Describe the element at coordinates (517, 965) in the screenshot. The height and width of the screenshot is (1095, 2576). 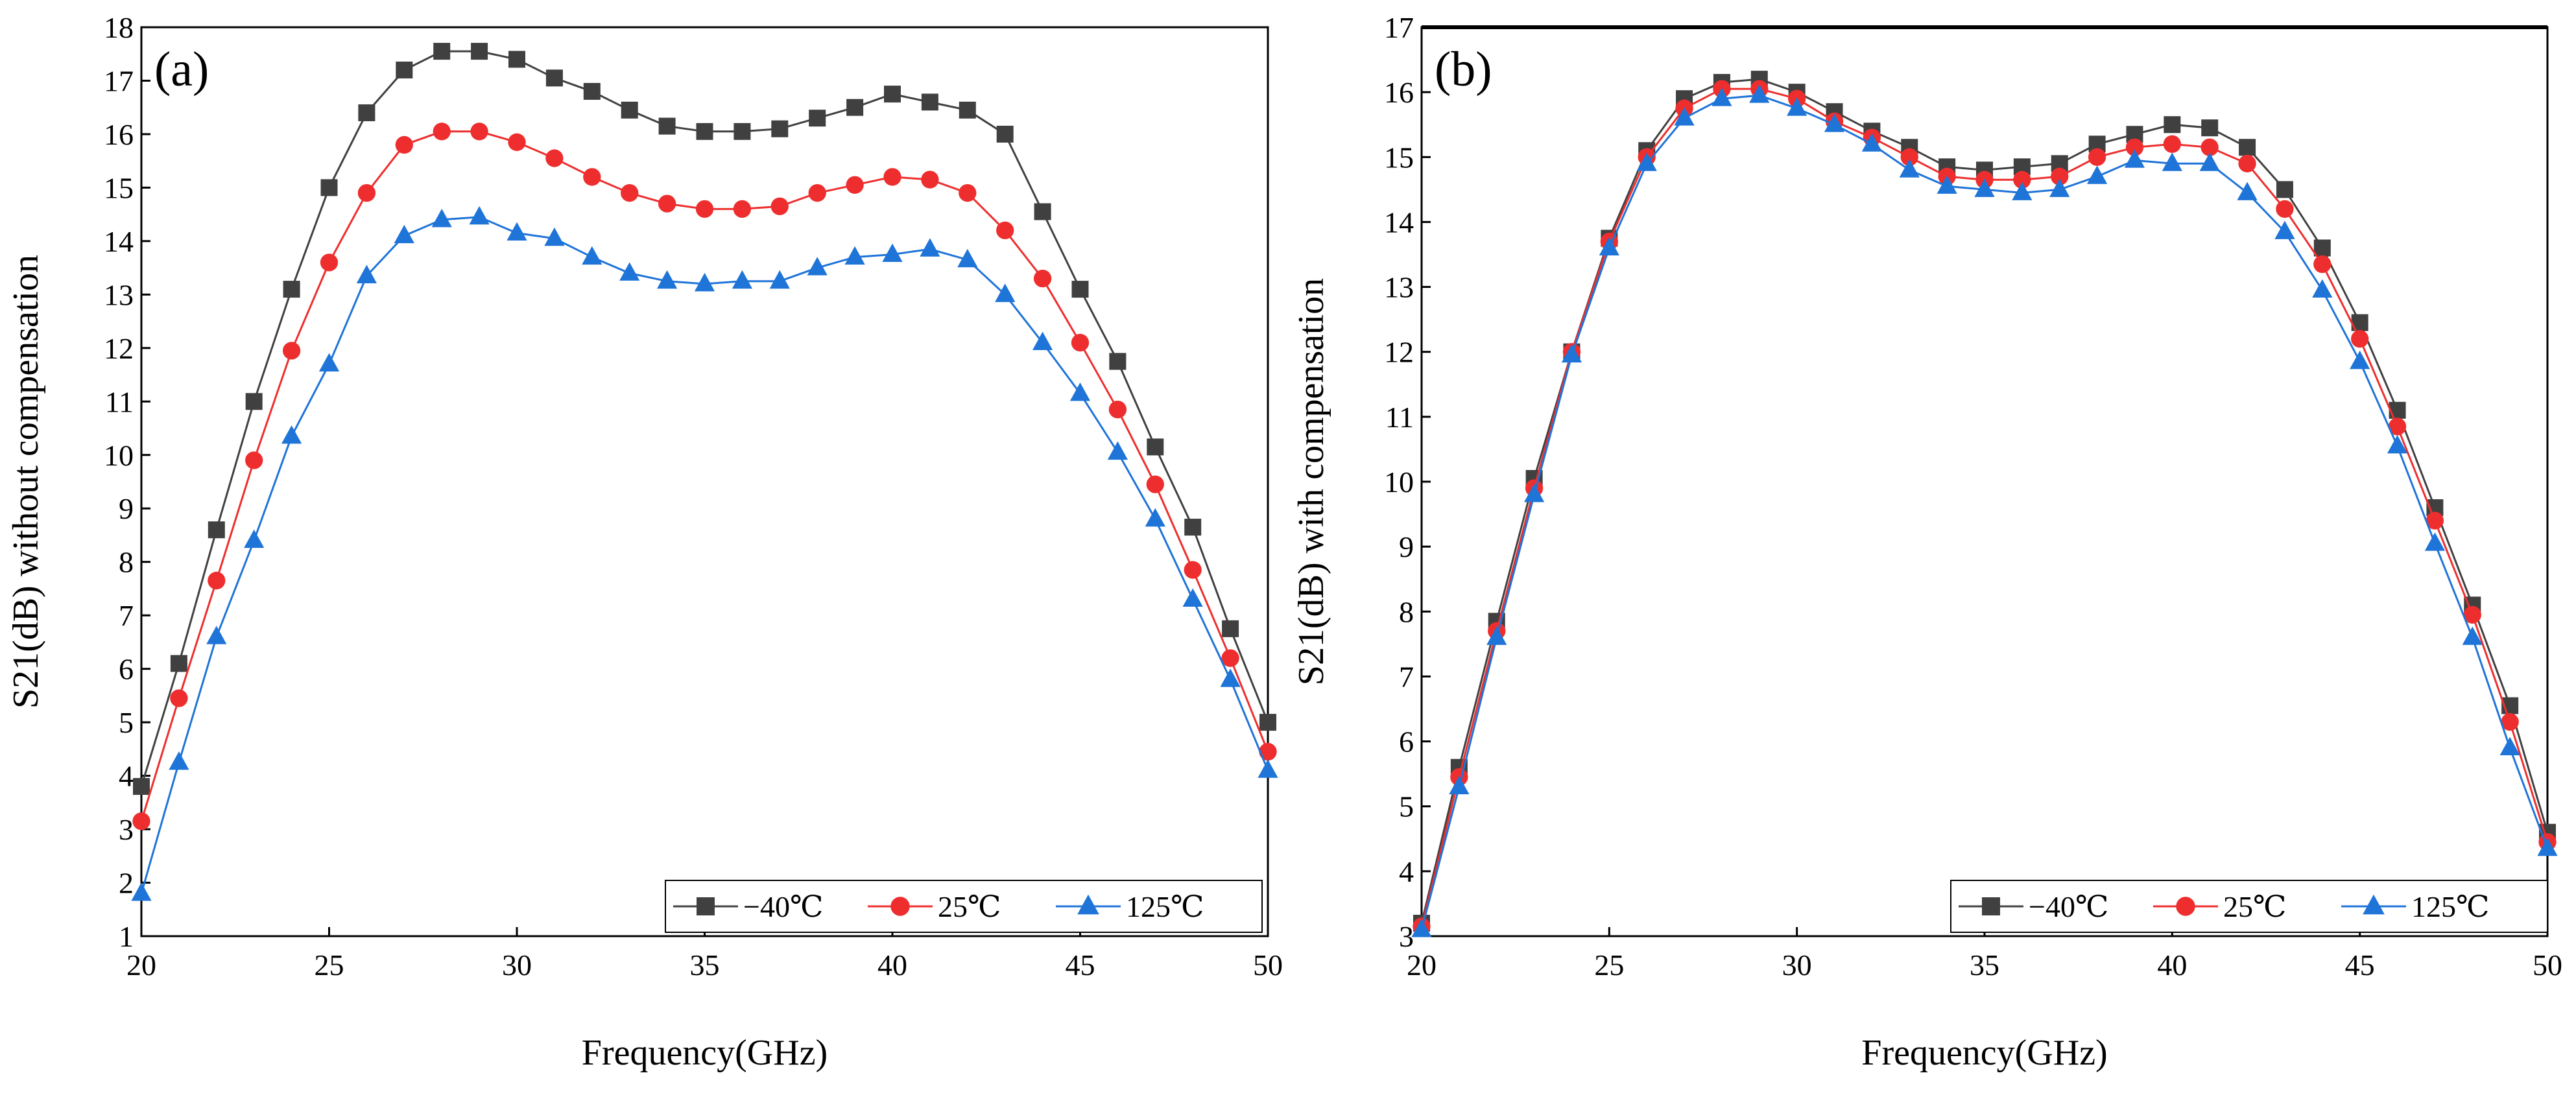
I see `x-tick-label: 30` at that location.